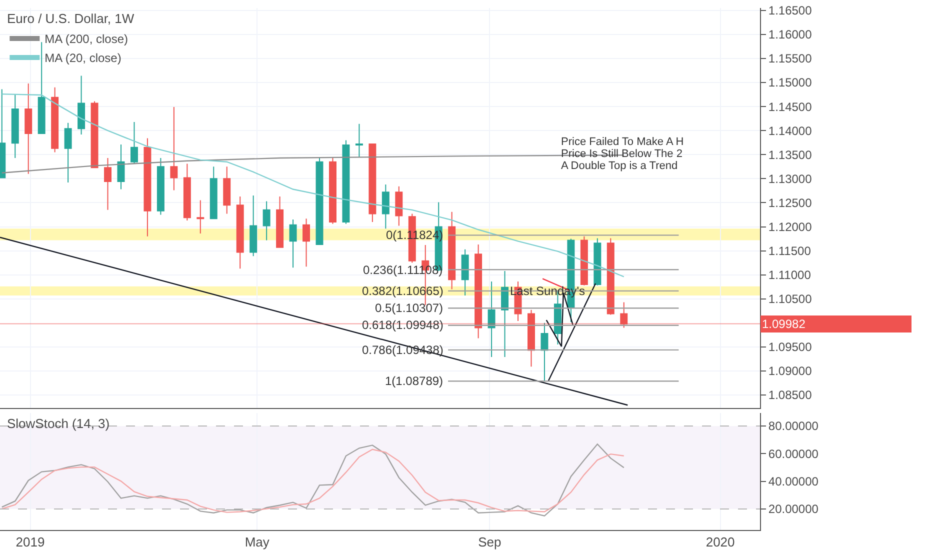 Image resolution: width=932 pixels, height=550 pixels. I want to click on y-tick-label: 1.15000, so click(790, 83).